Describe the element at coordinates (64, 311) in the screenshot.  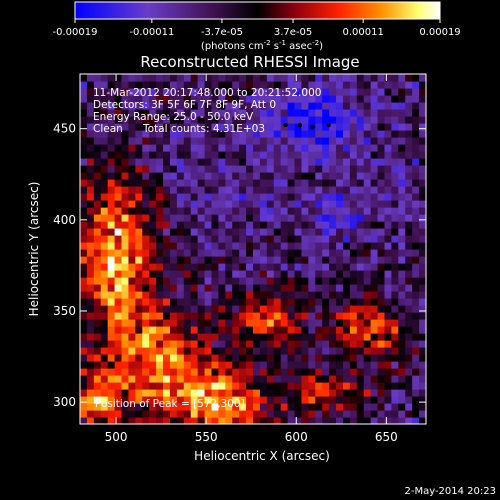
I see `y-tick-label: 350` at that location.